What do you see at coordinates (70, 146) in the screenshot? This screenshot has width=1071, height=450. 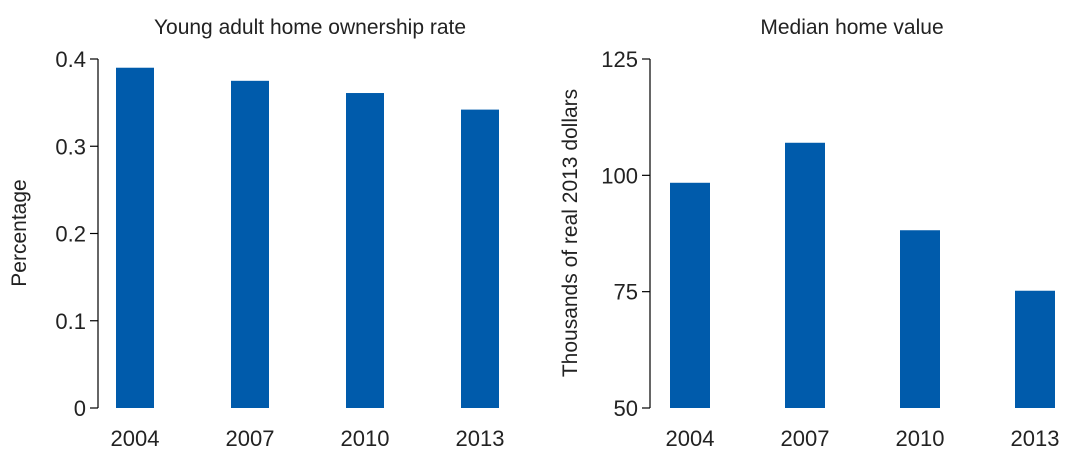 I see `y-tick-label: 0.3` at bounding box center [70, 146].